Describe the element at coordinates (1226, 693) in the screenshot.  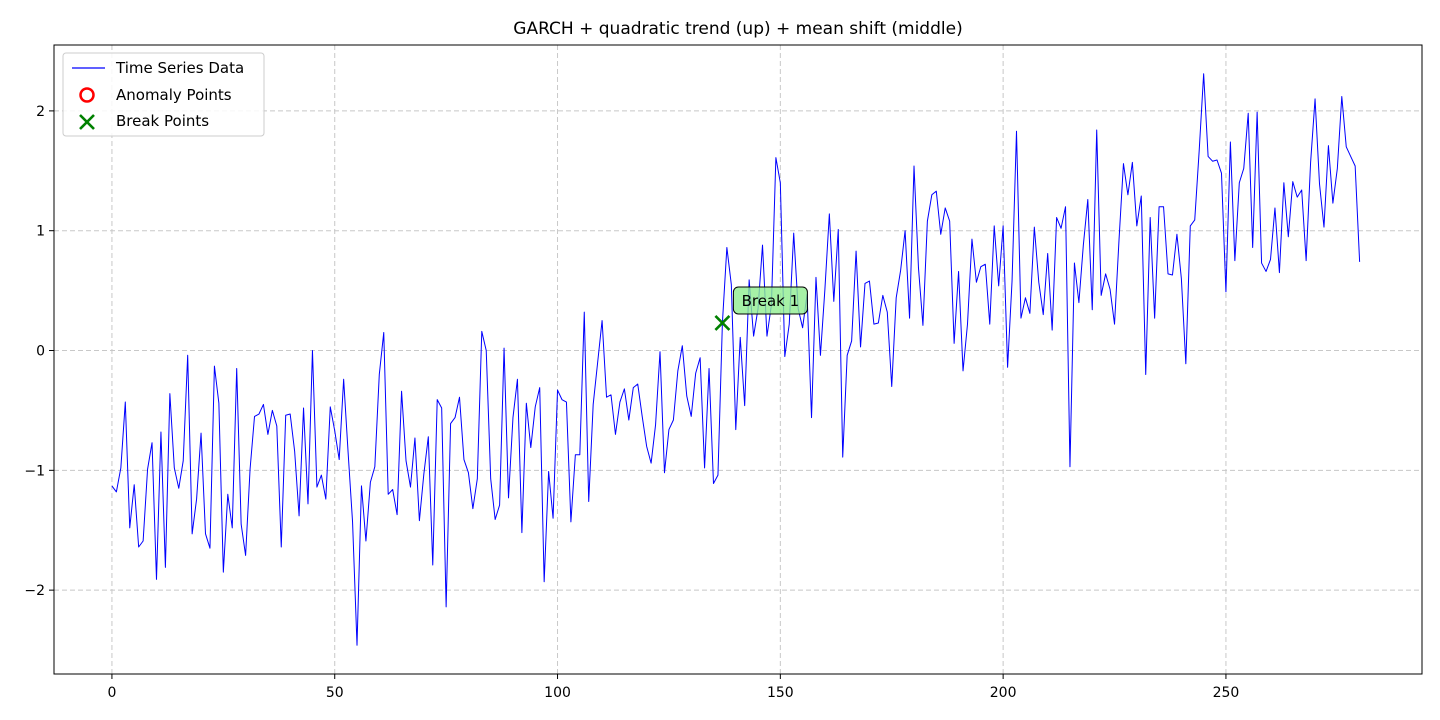
I see `x-tick-label: 250` at that location.